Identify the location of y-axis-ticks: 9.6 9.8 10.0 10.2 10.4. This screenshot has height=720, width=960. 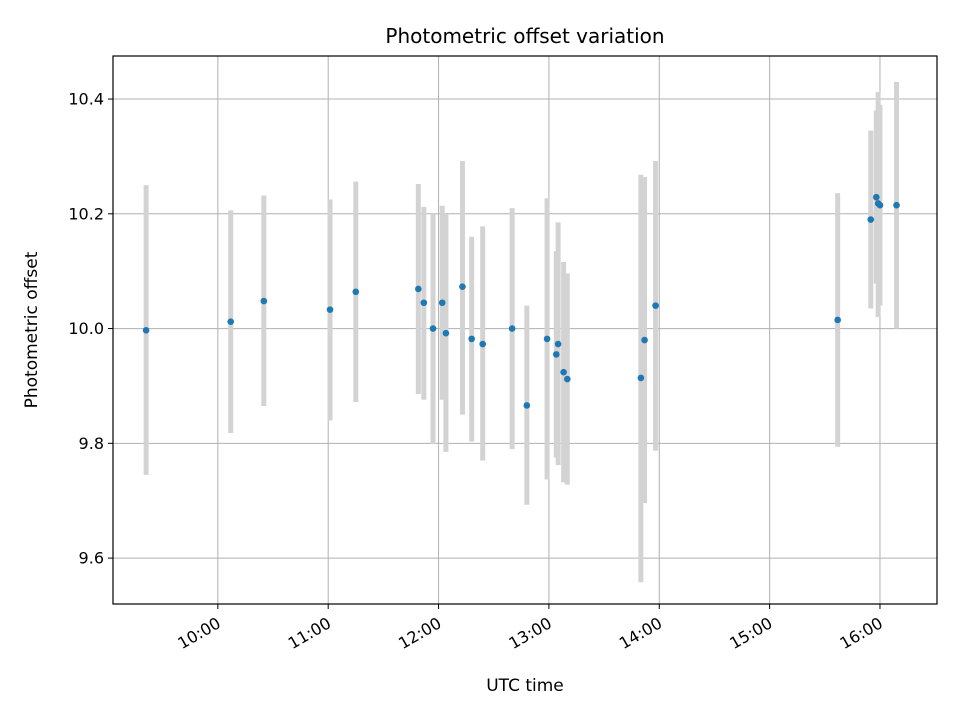
(90, 329).